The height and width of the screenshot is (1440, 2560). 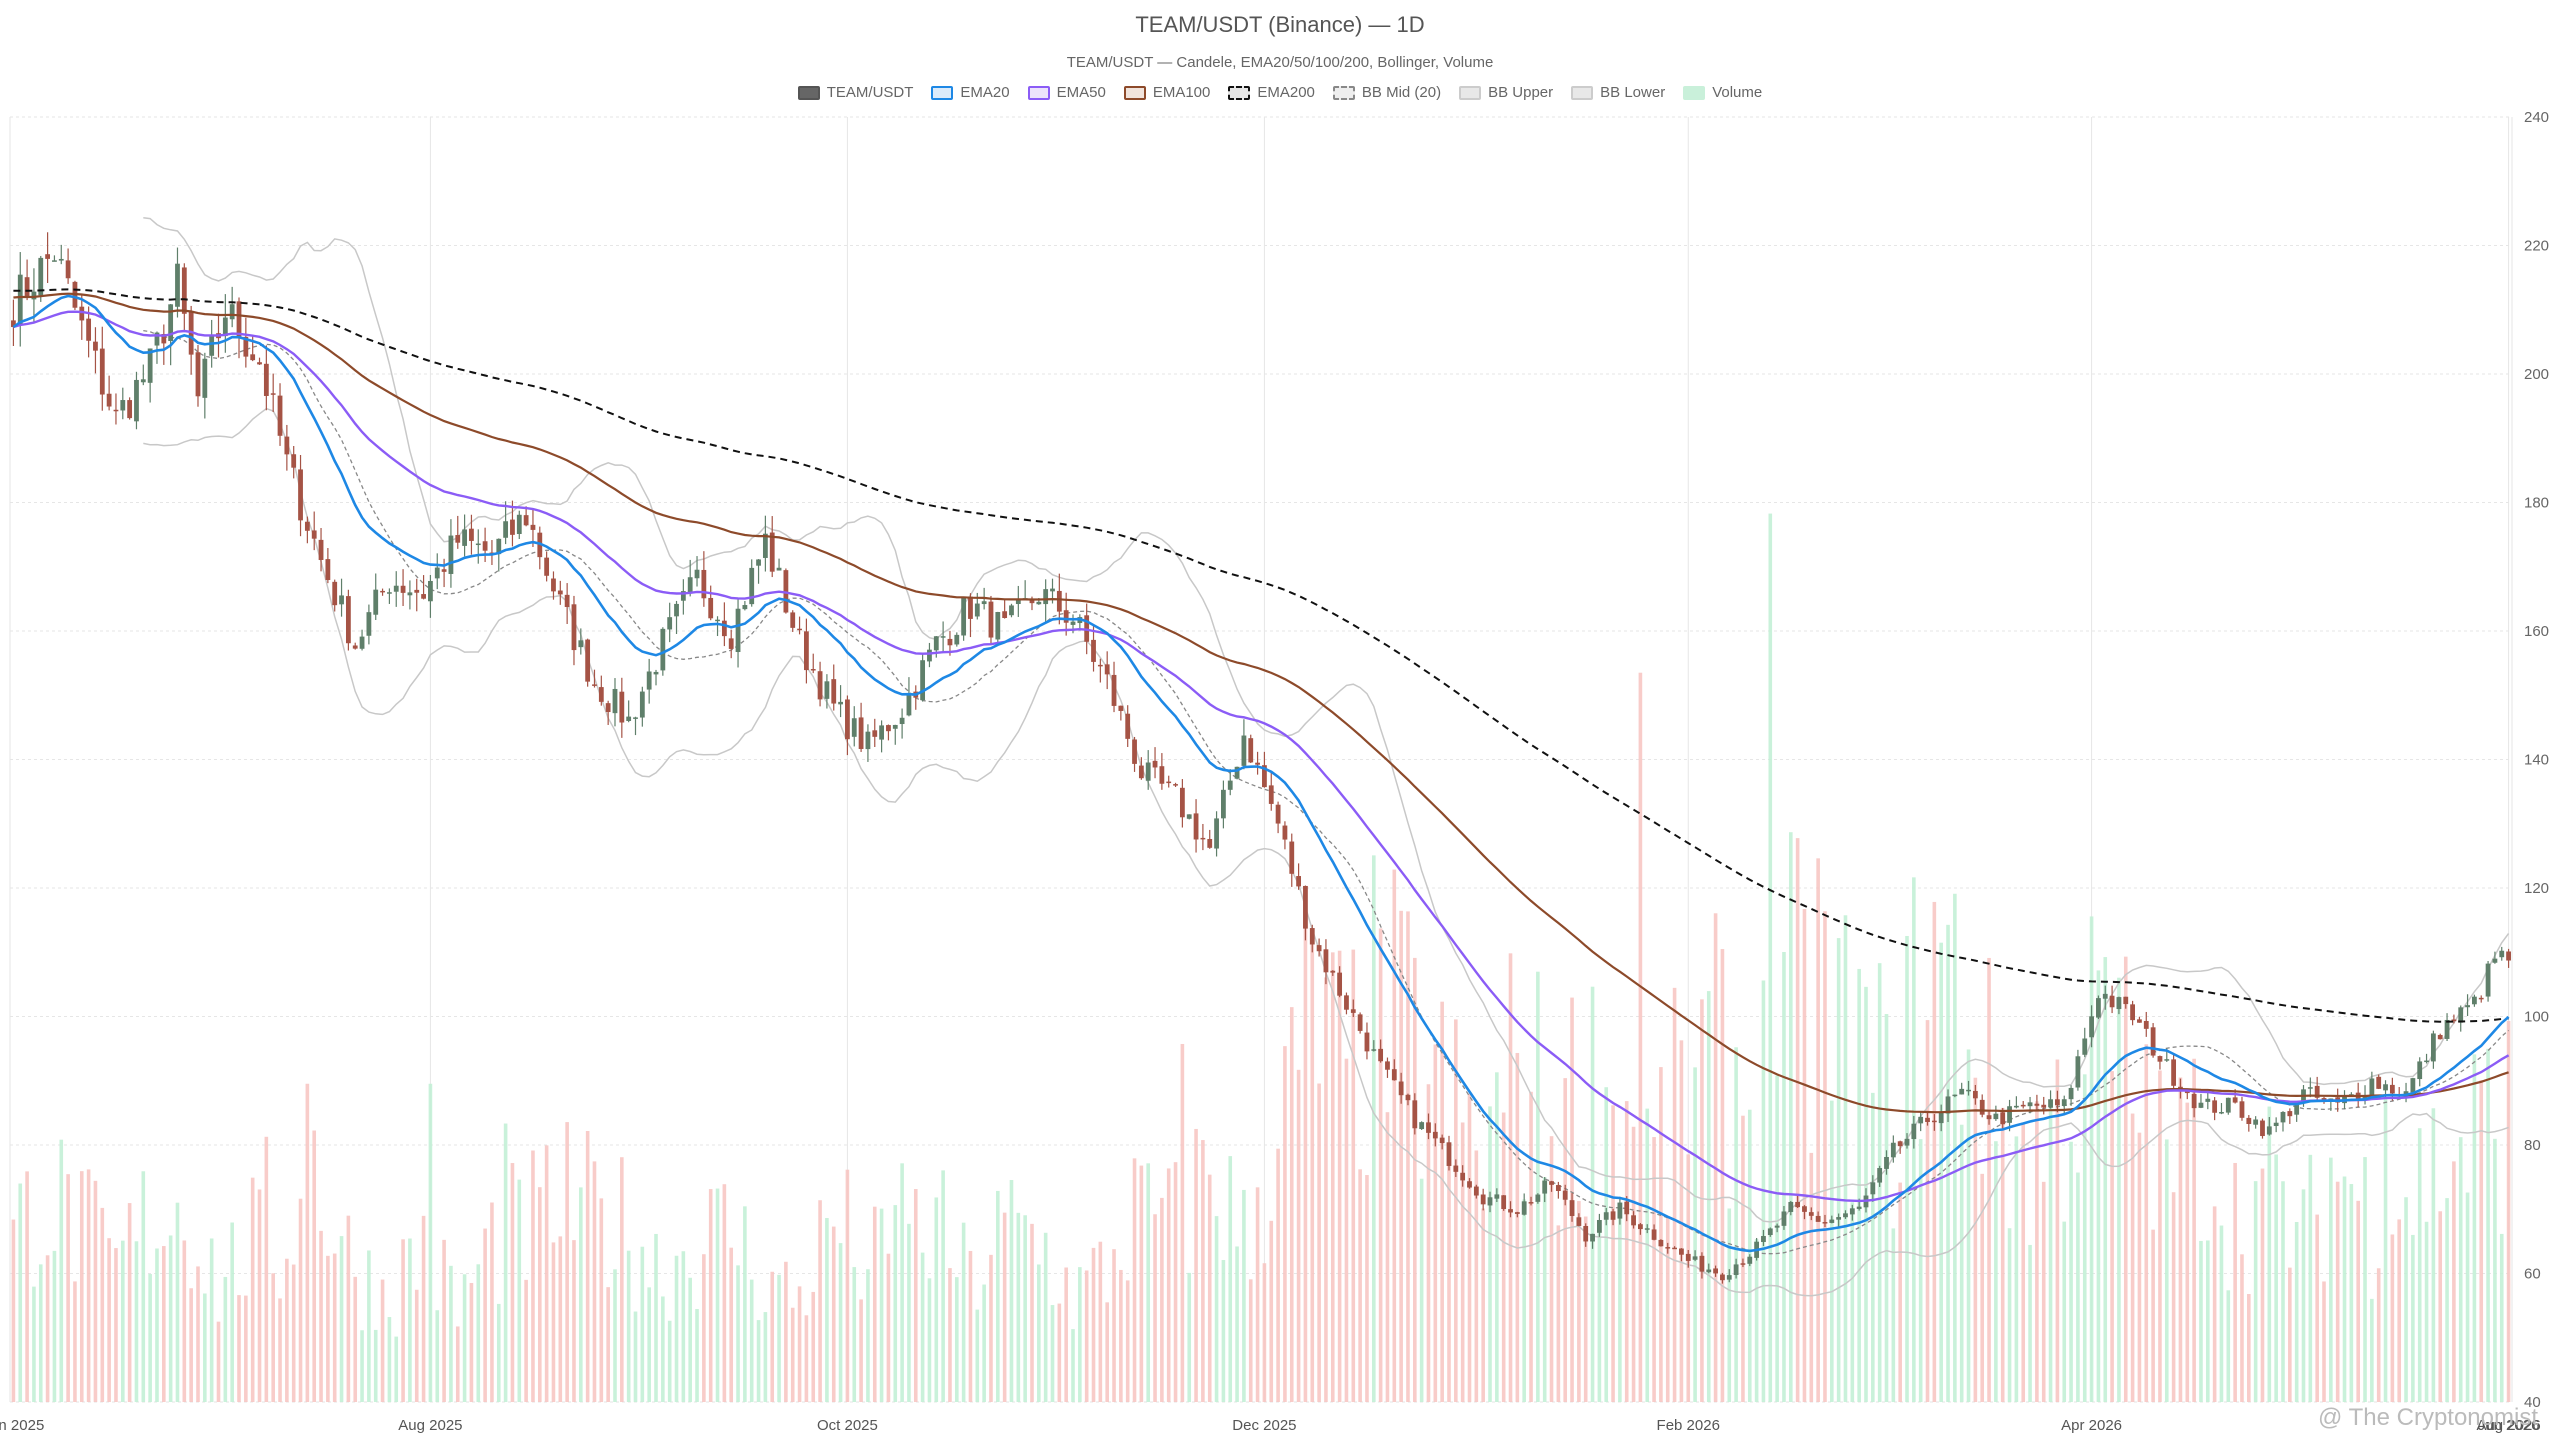 I want to click on legend-item: EMA50, so click(x=1066, y=92).